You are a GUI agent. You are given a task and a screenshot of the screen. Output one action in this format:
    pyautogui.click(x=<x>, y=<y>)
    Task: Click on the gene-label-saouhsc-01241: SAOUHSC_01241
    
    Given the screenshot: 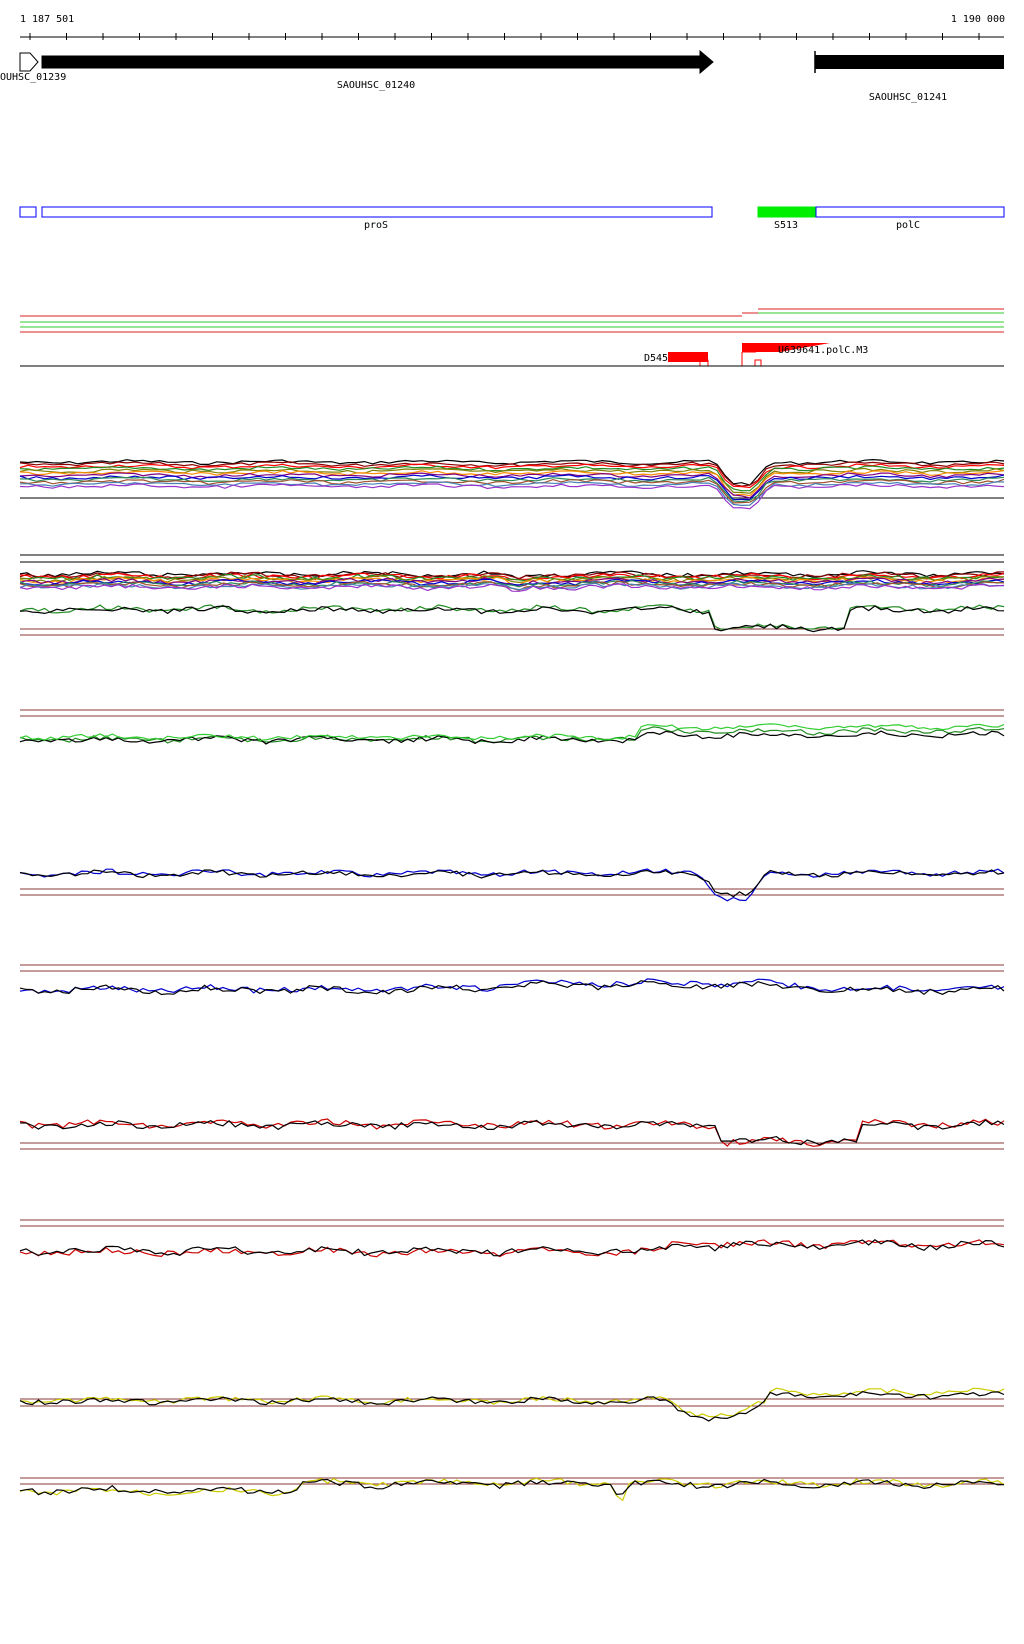 What is the action you would take?
    pyautogui.click(x=908, y=97)
    